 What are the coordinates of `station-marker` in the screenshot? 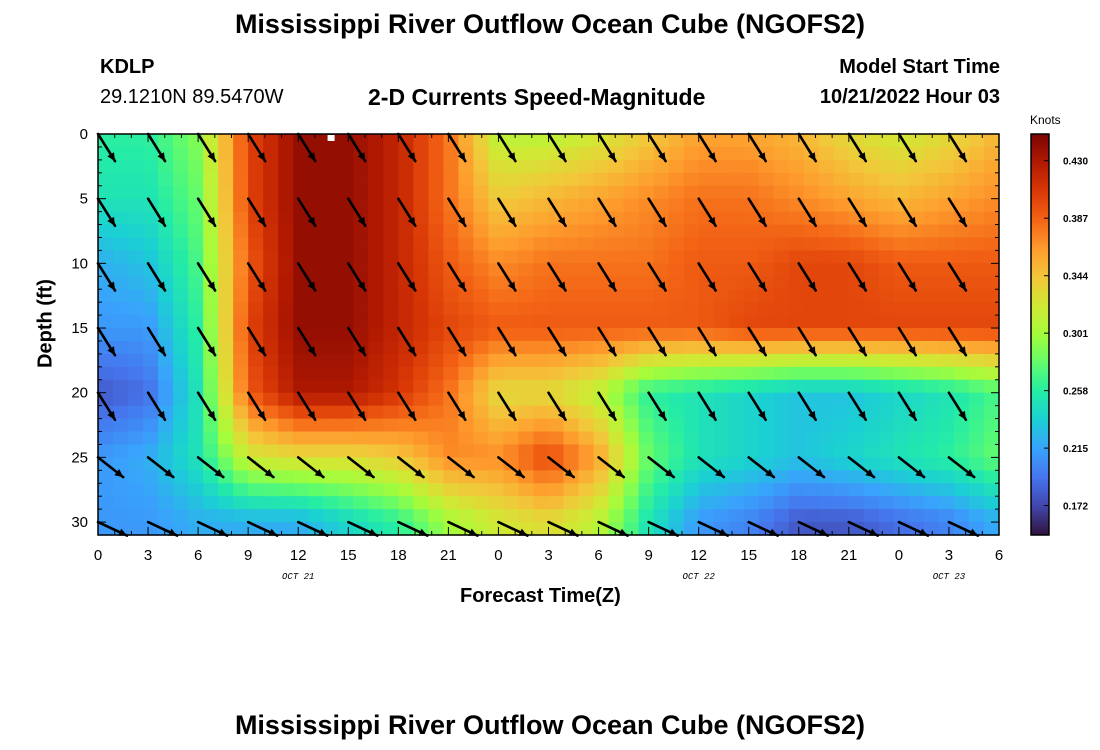 It's located at (331, 138).